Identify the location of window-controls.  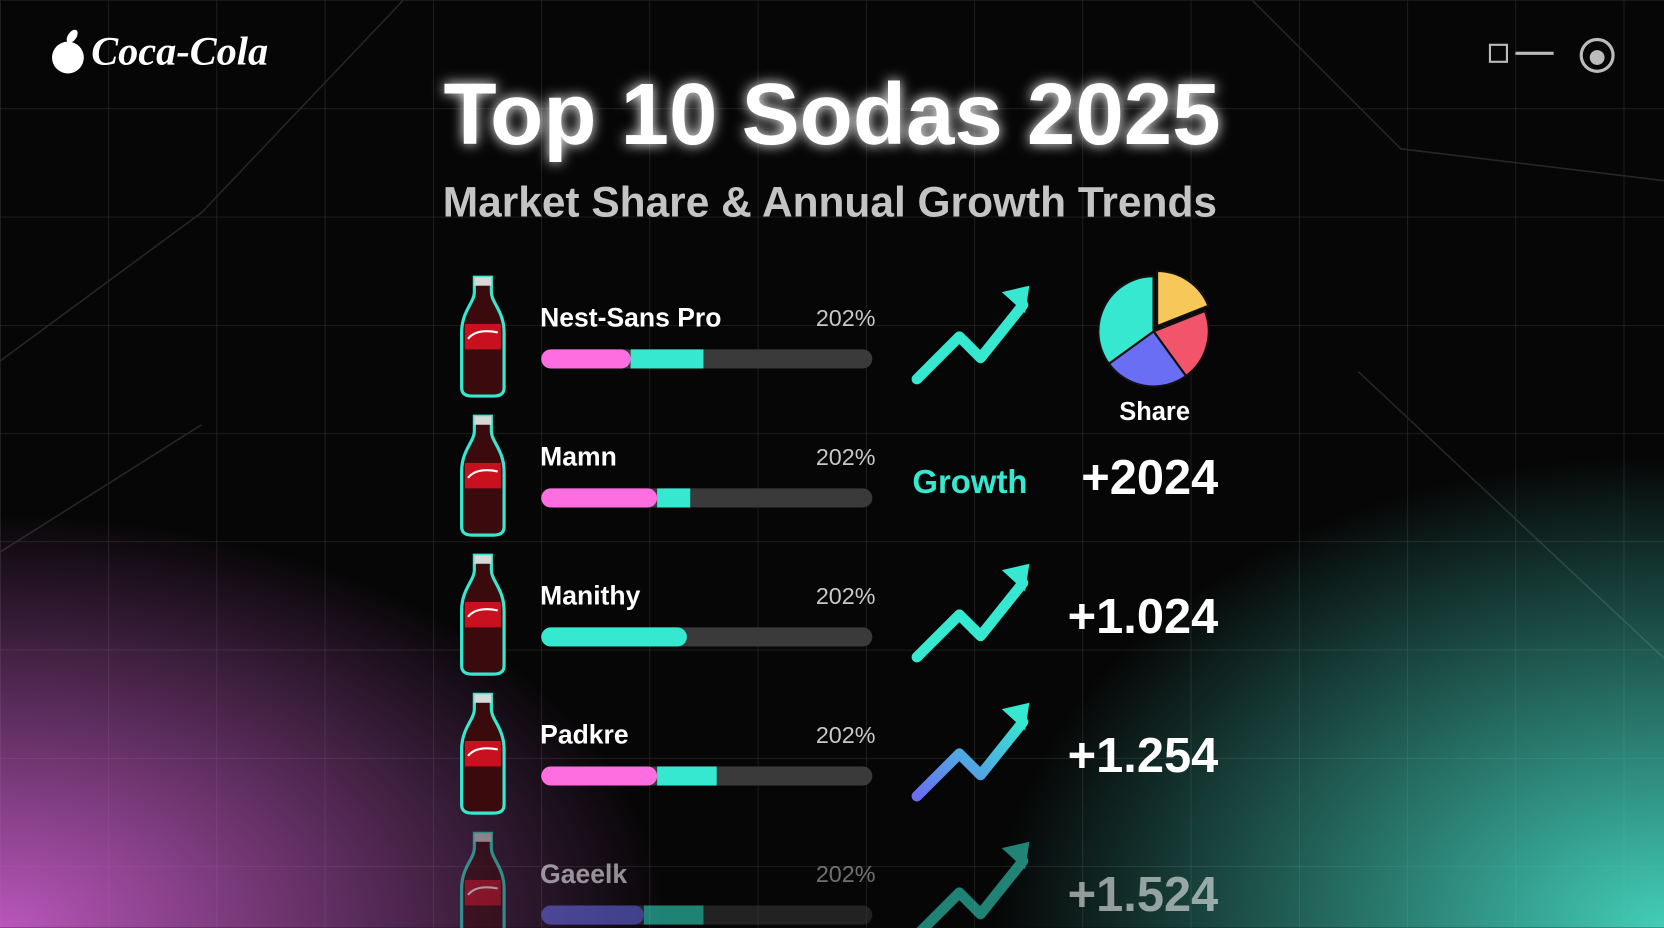
(1551, 55).